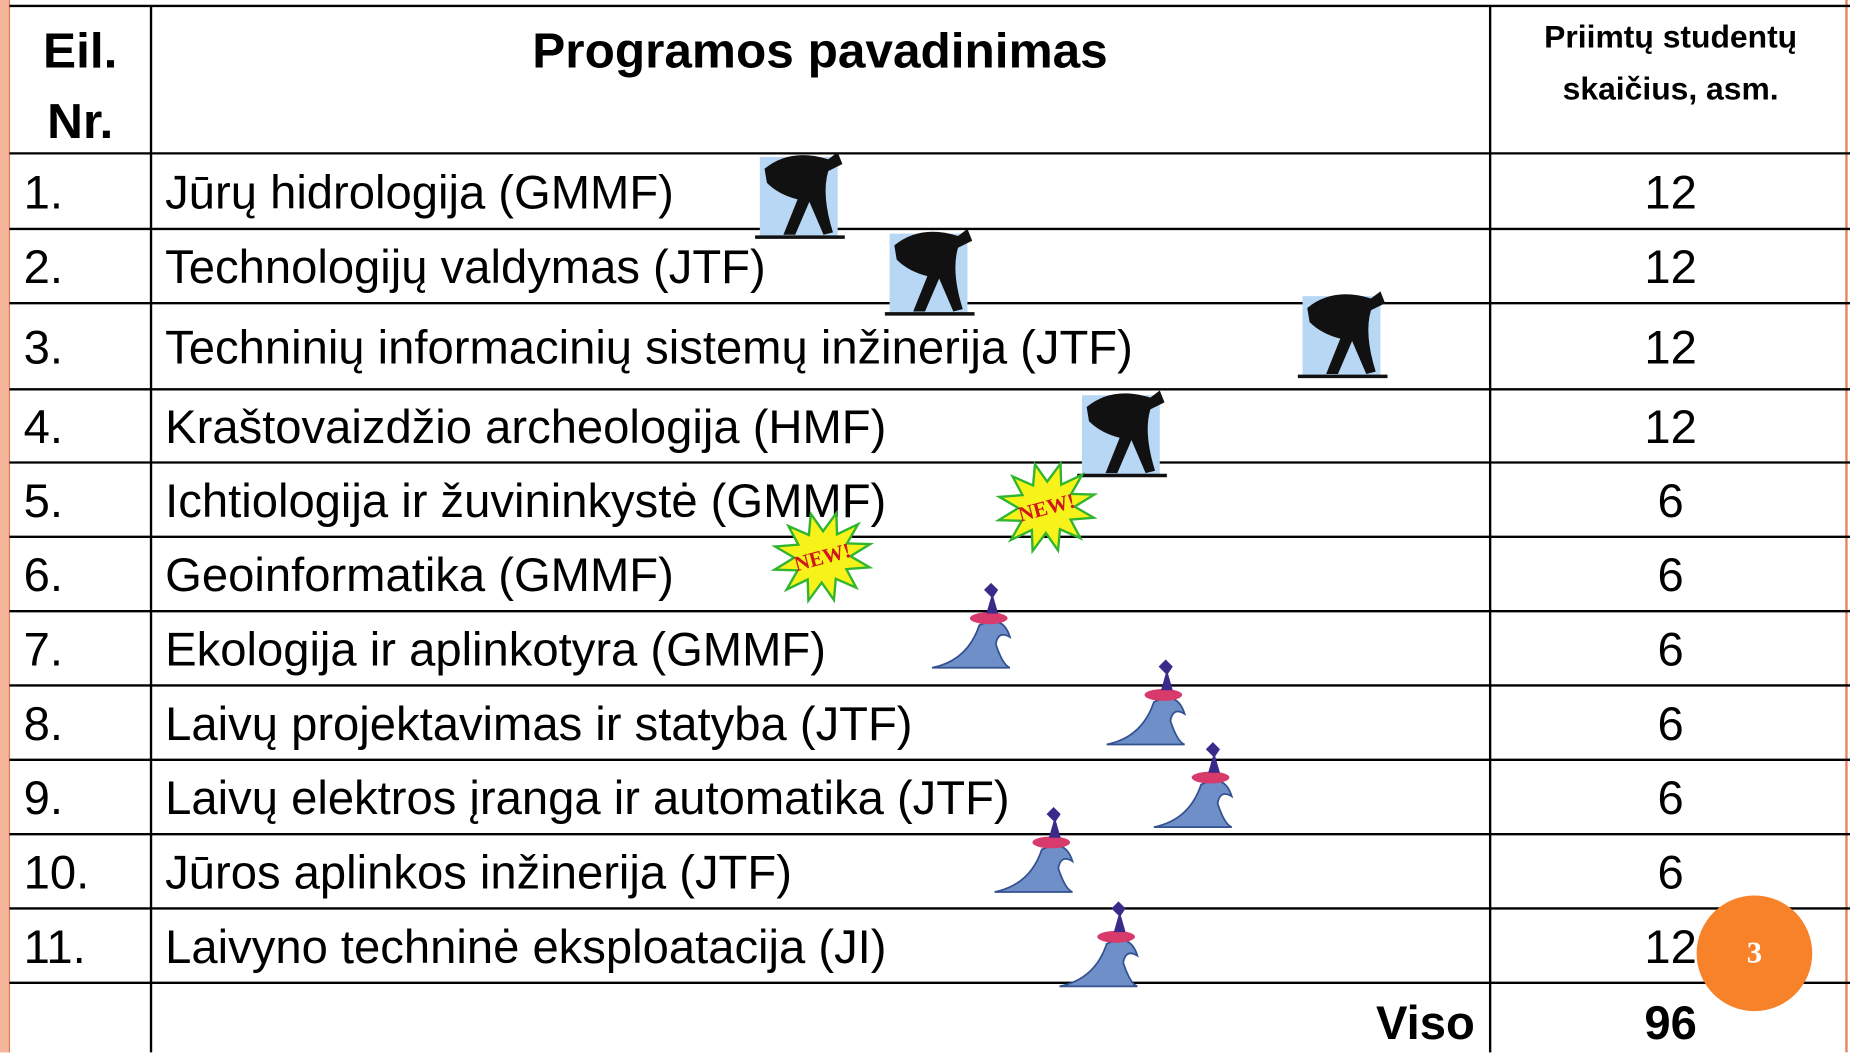 The height and width of the screenshot is (1053, 1850). I want to click on row-program: Ichtiologija ir žuvininkystė (GMMF), so click(525, 501).